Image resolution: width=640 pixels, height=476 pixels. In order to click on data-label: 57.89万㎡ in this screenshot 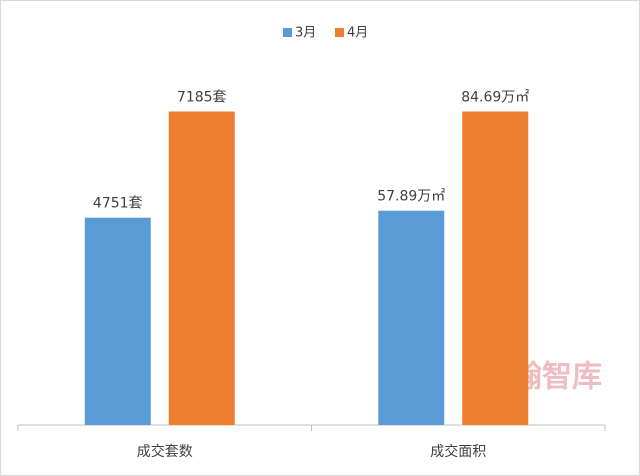, I will do `click(411, 197)`.